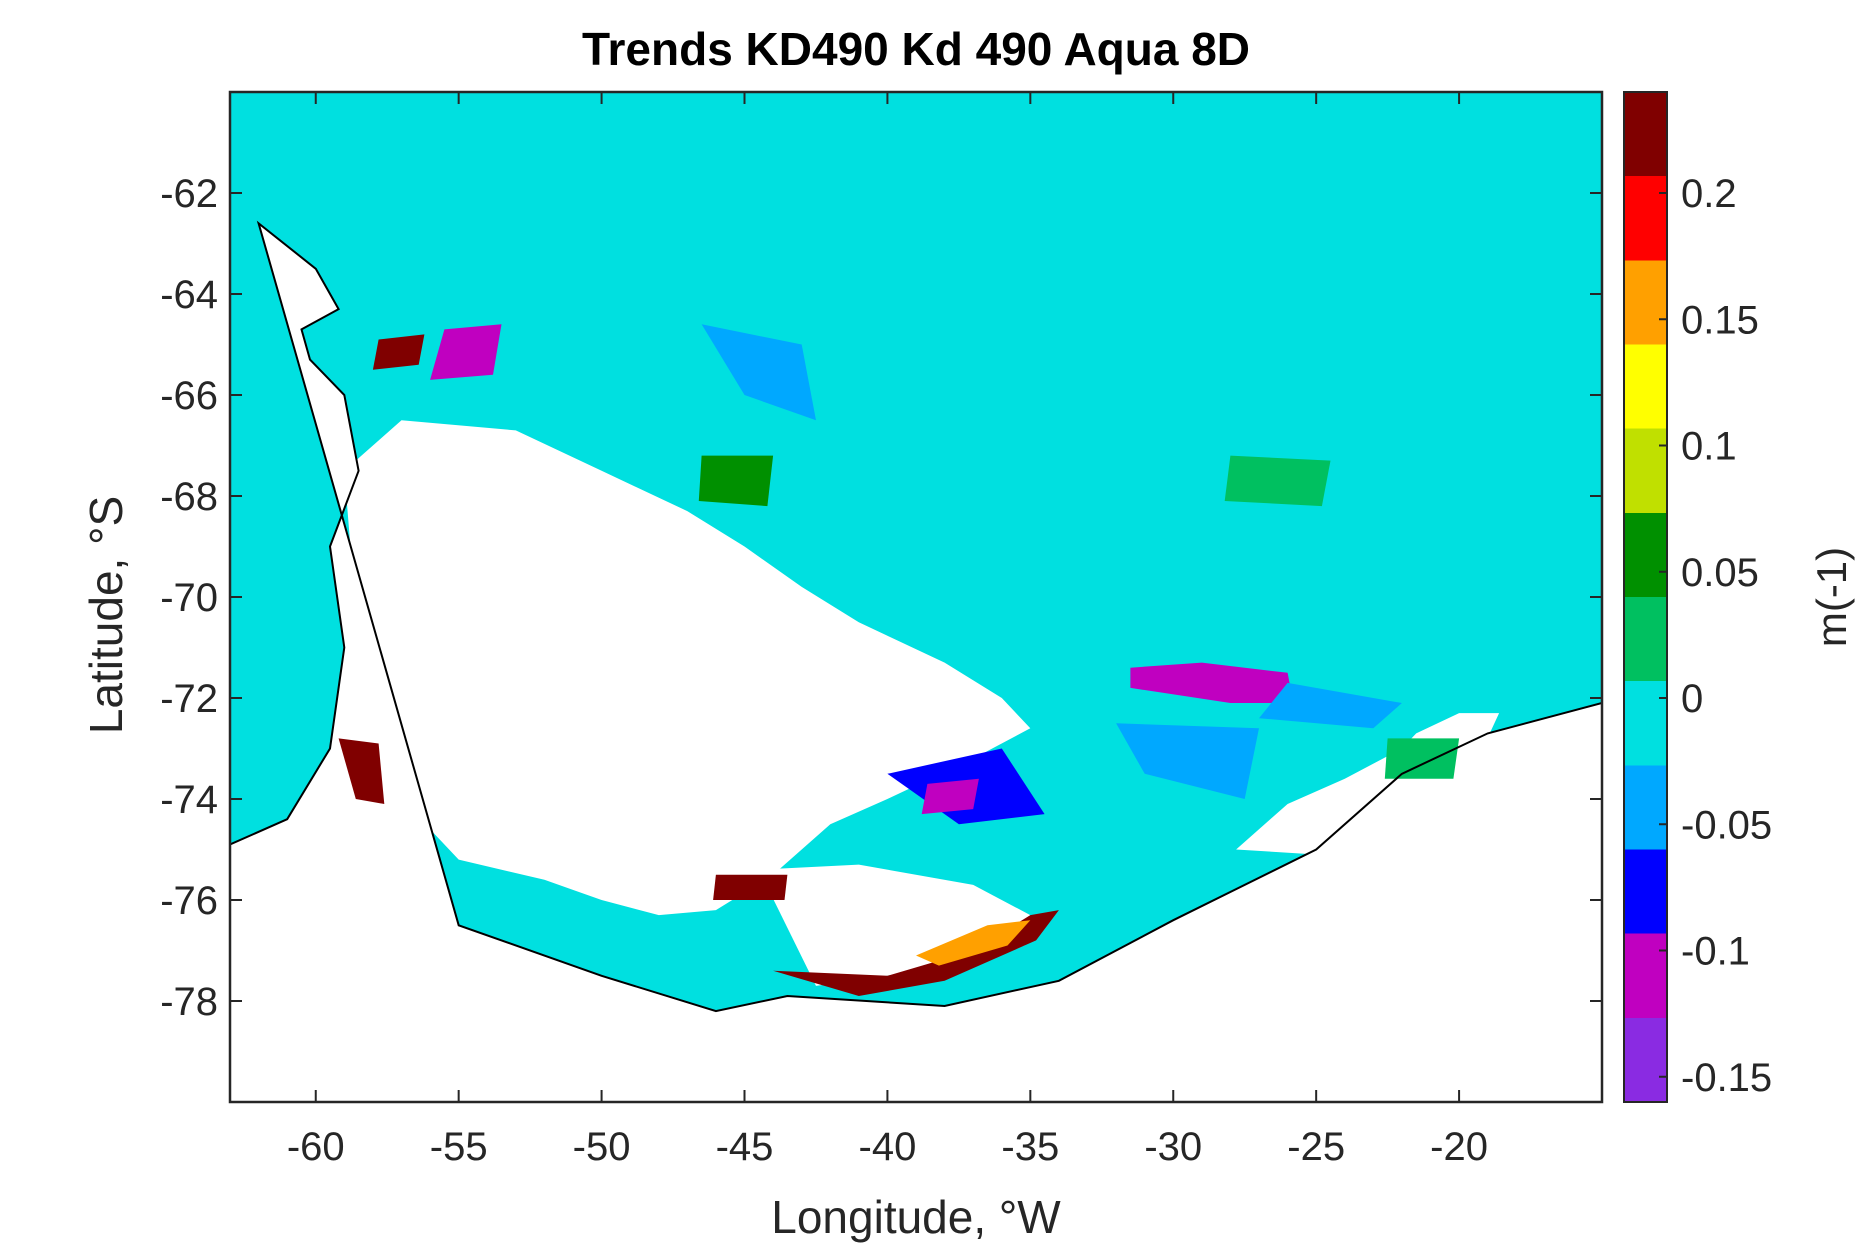  Describe the element at coordinates (189, 598) in the screenshot. I see `y-tick-label: -70` at that location.